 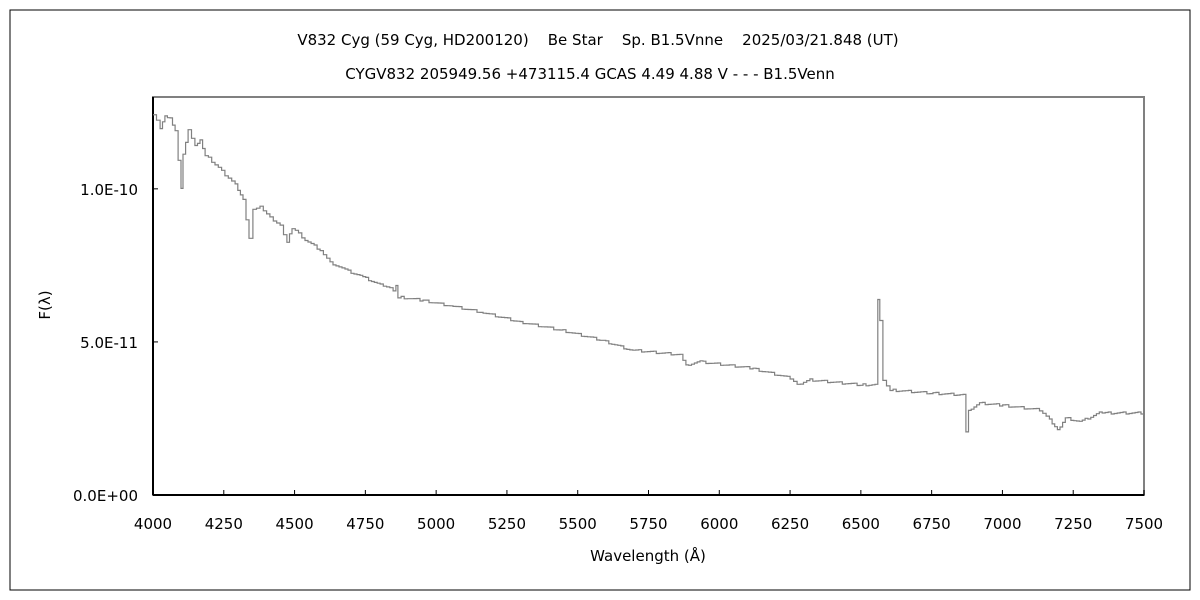 What do you see at coordinates (109, 343) in the screenshot?
I see `y-tick-label: 5.0E-11` at bounding box center [109, 343].